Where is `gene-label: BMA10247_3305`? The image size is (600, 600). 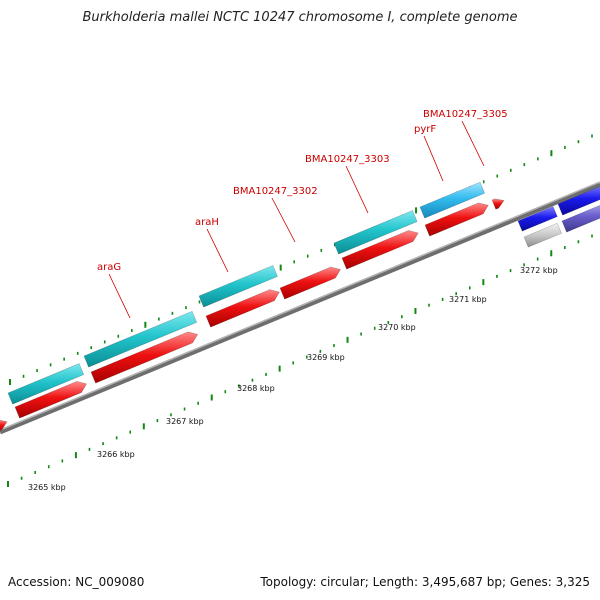 gene-label: BMA10247_3305 is located at coordinates (465, 114).